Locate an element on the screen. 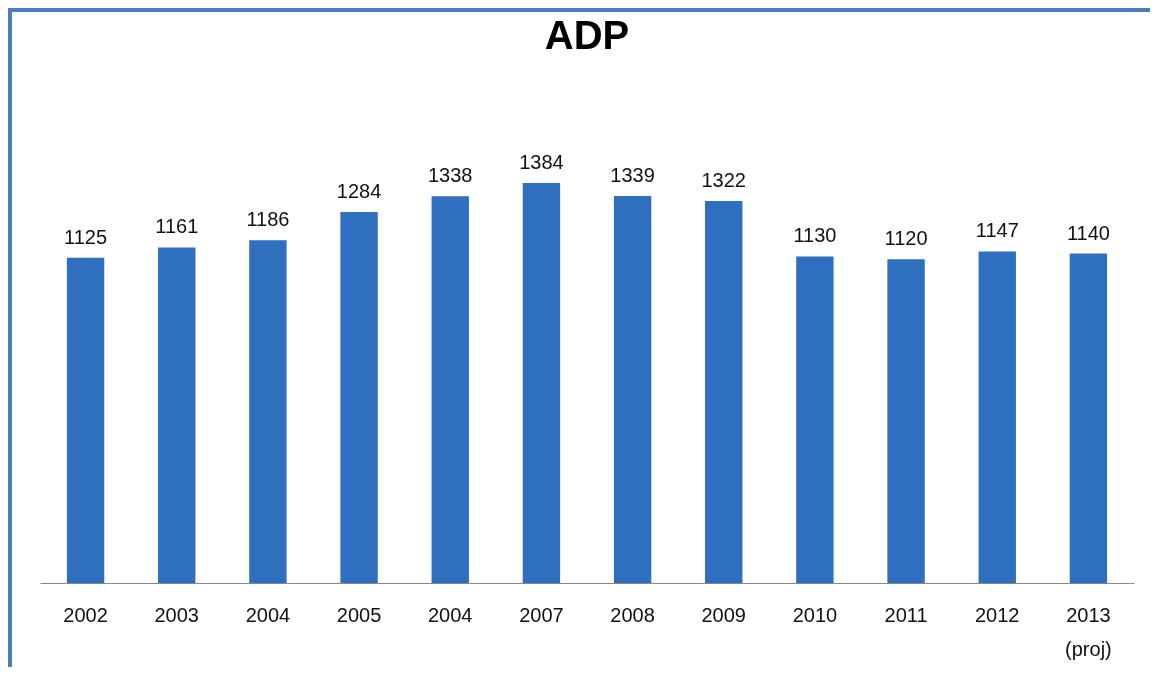 The width and height of the screenshot is (1152, 679). chart-title: ADP is located at coordinates (587, 35).